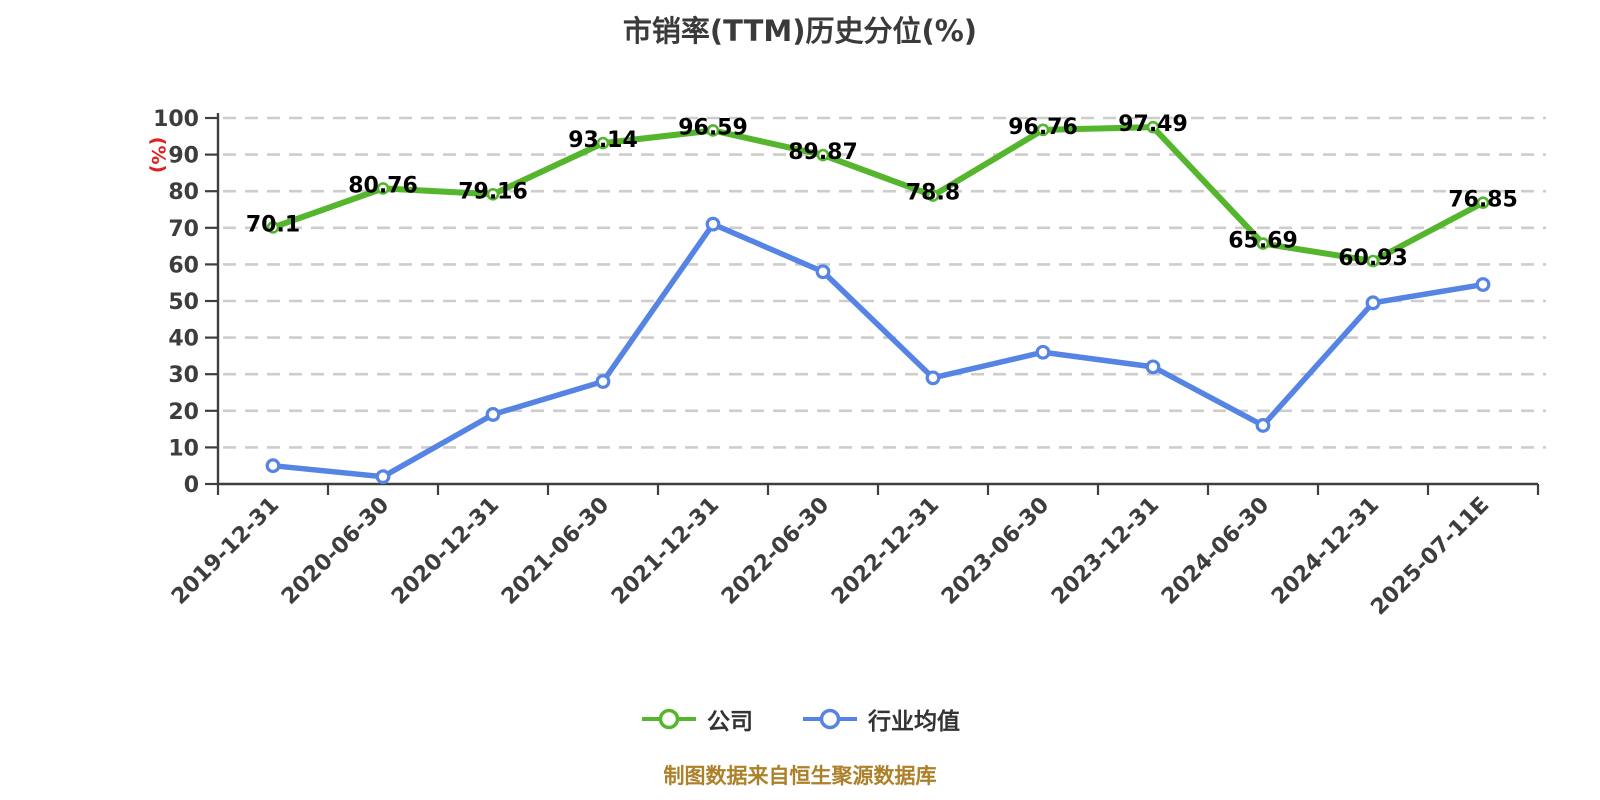 This screenshot has height=800, width=1600. I want to click on y-tick-label: 10, so click(183, 448).